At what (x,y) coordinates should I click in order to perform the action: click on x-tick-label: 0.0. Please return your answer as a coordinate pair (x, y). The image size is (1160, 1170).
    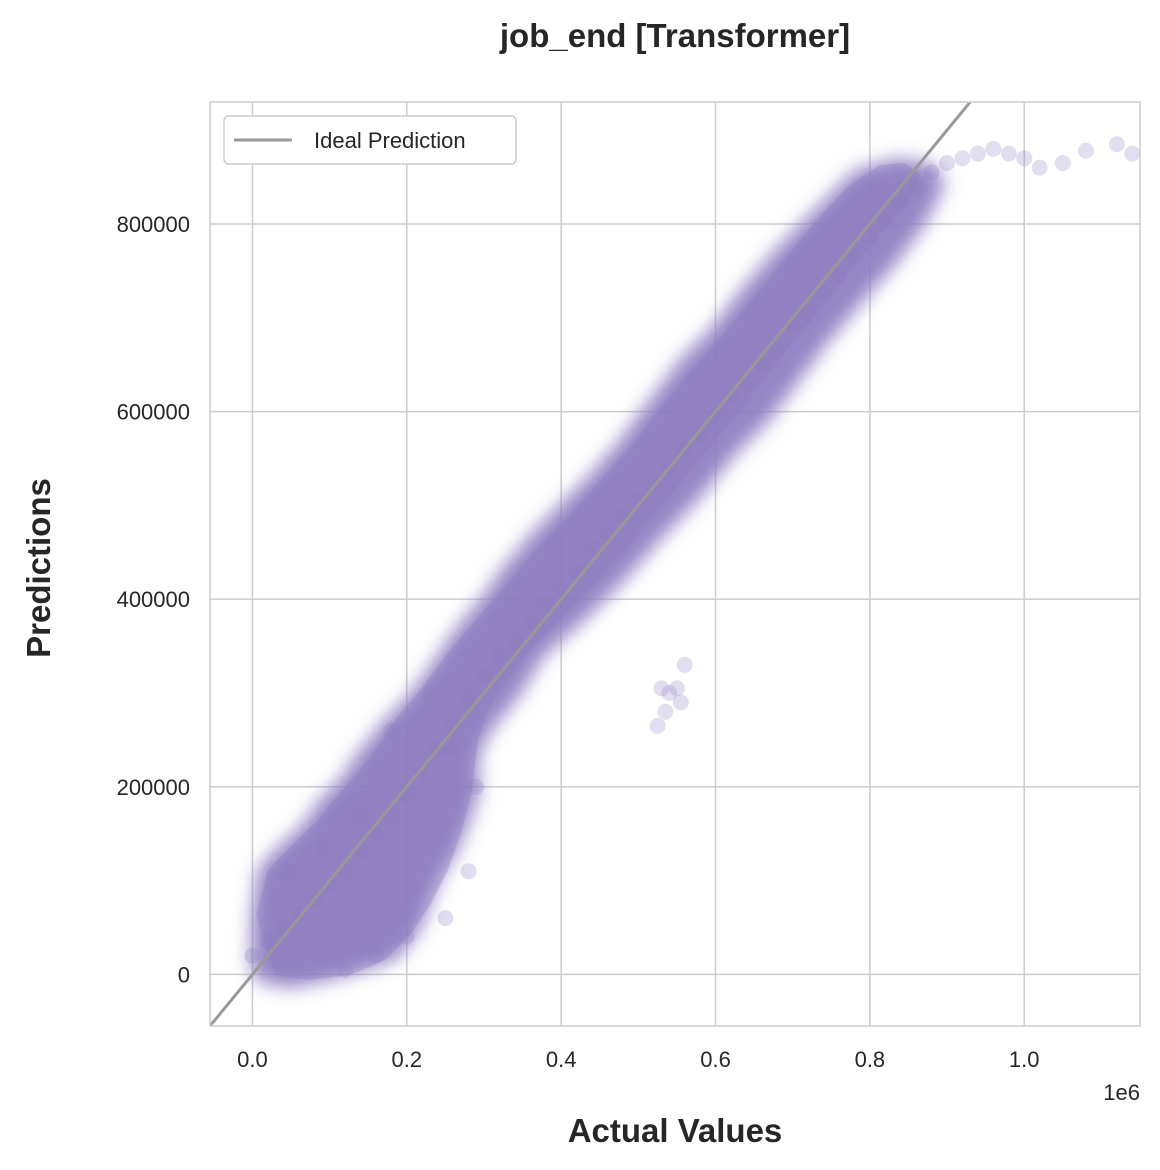
    Looking at the image, I should click on (252, 1059).